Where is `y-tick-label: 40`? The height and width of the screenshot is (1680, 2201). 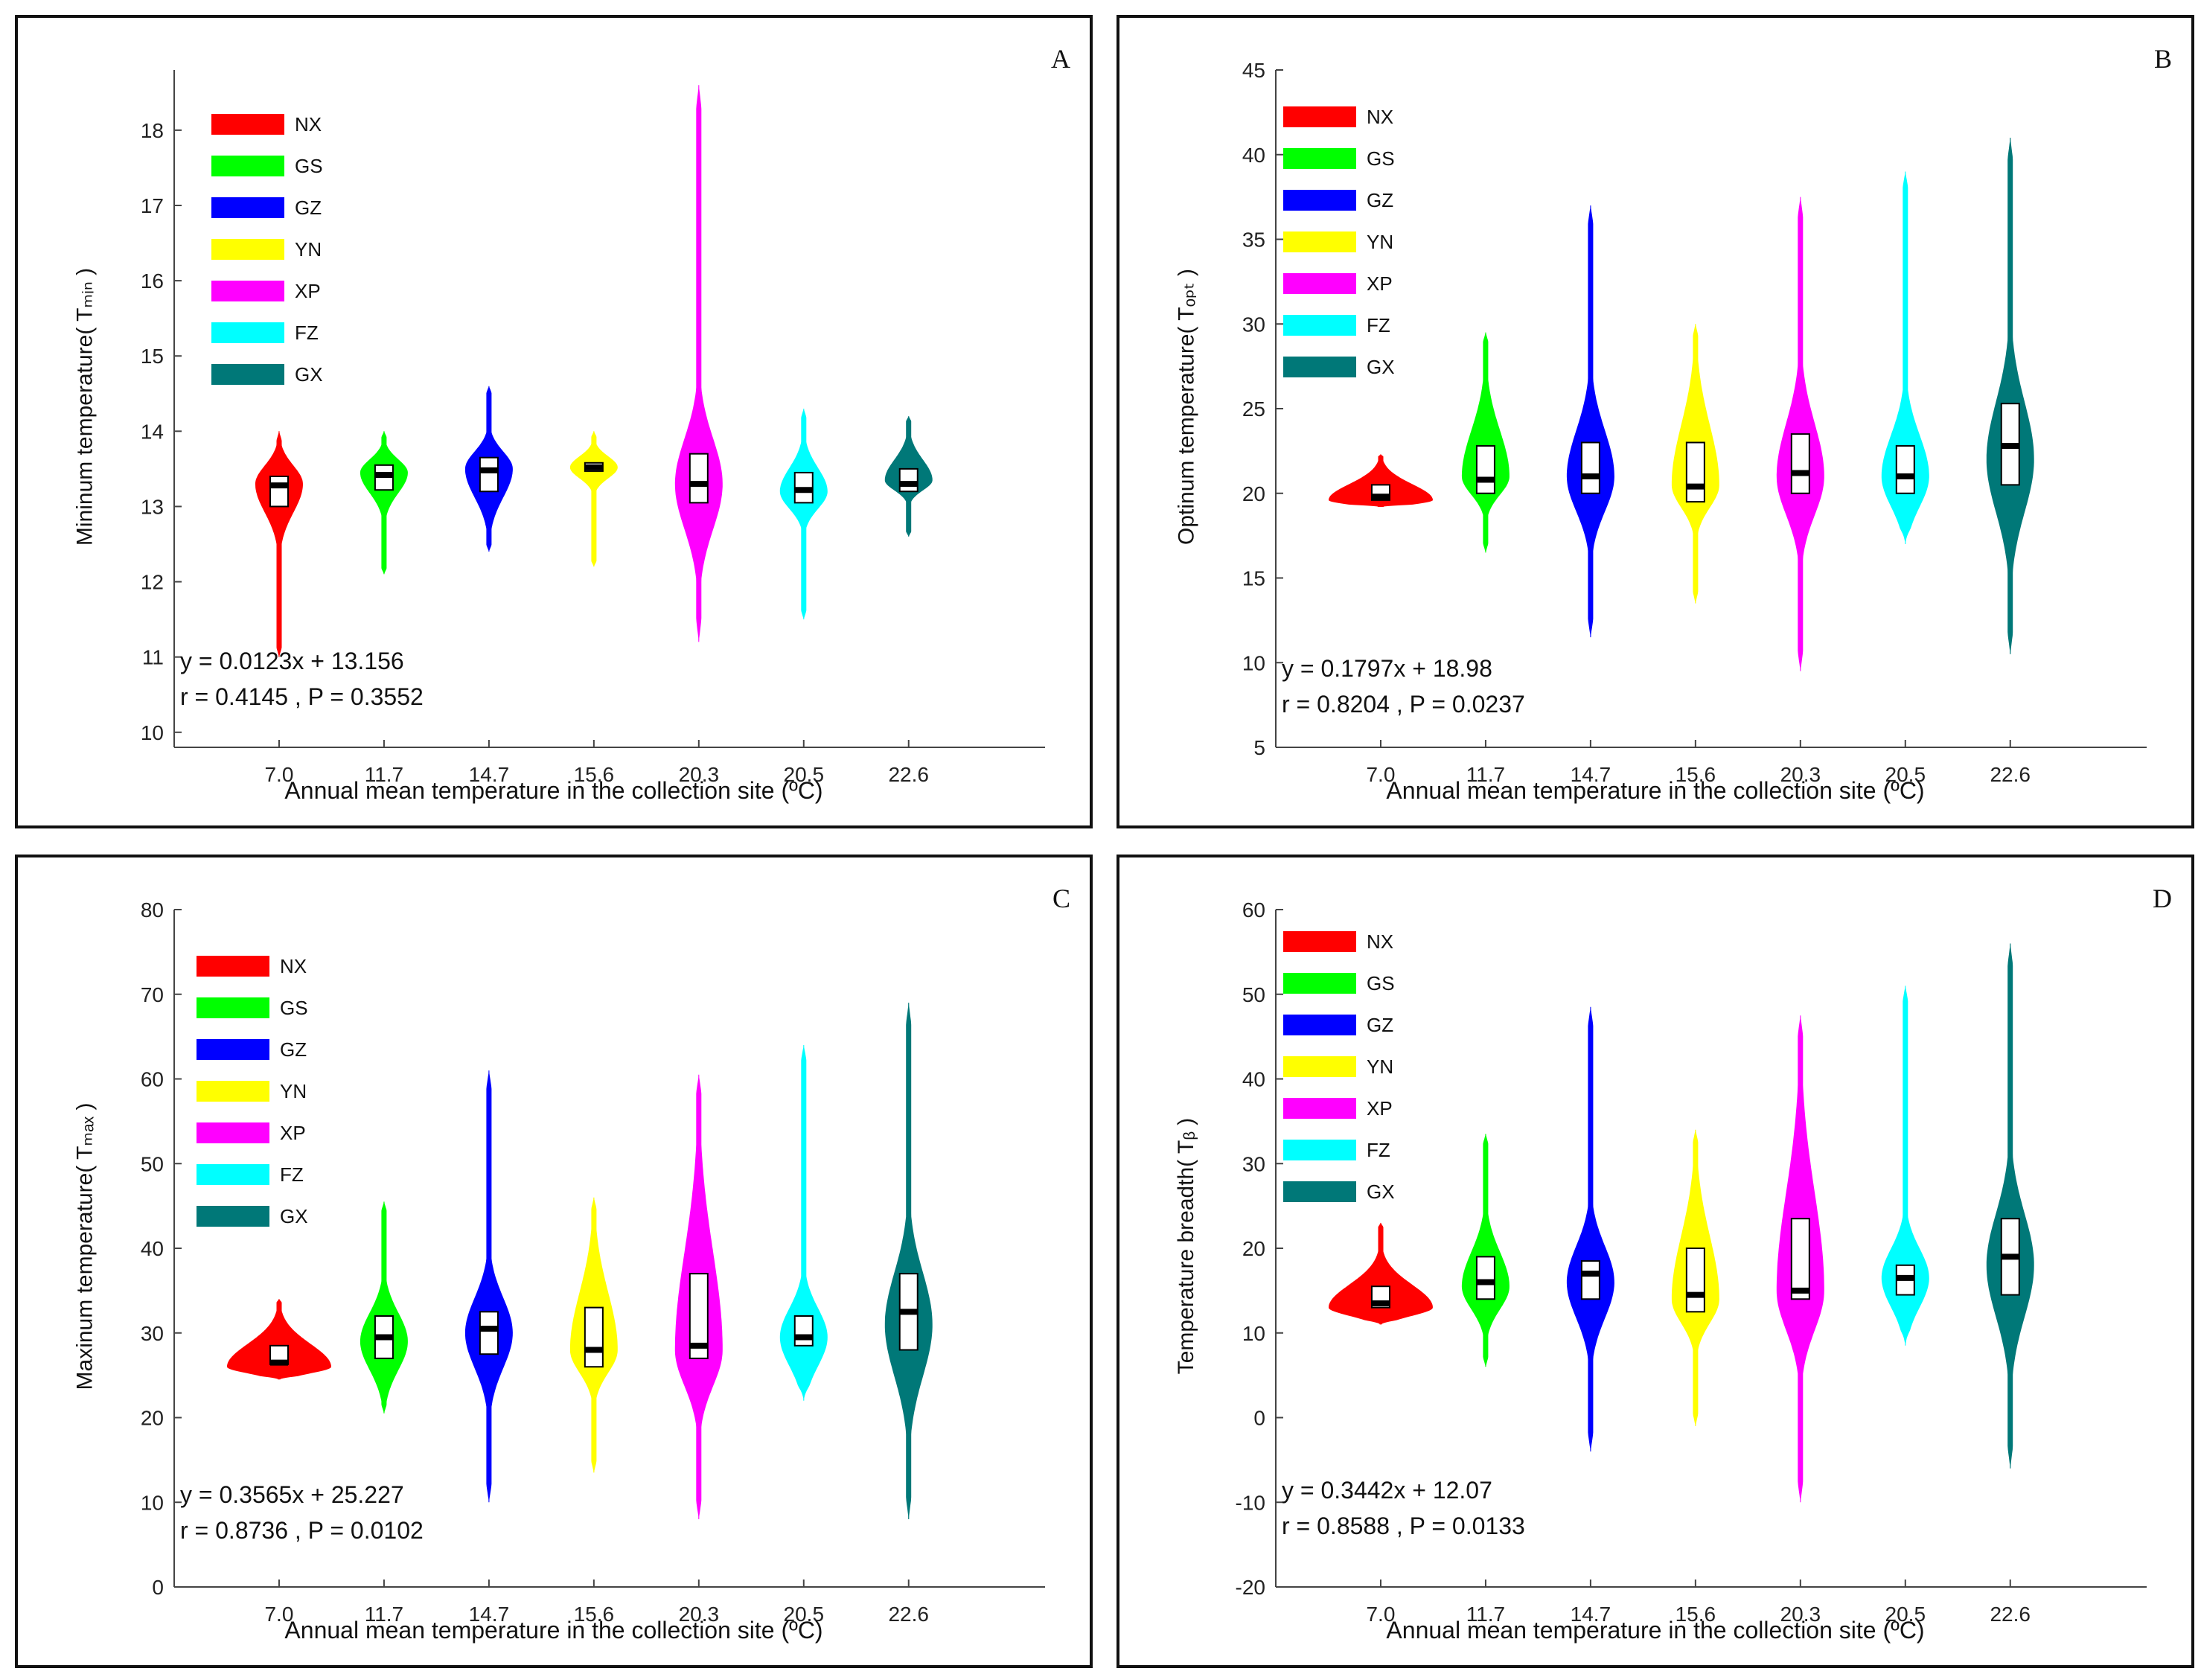
y-tick-label: 40 is located at coordinates (1253, 1079).